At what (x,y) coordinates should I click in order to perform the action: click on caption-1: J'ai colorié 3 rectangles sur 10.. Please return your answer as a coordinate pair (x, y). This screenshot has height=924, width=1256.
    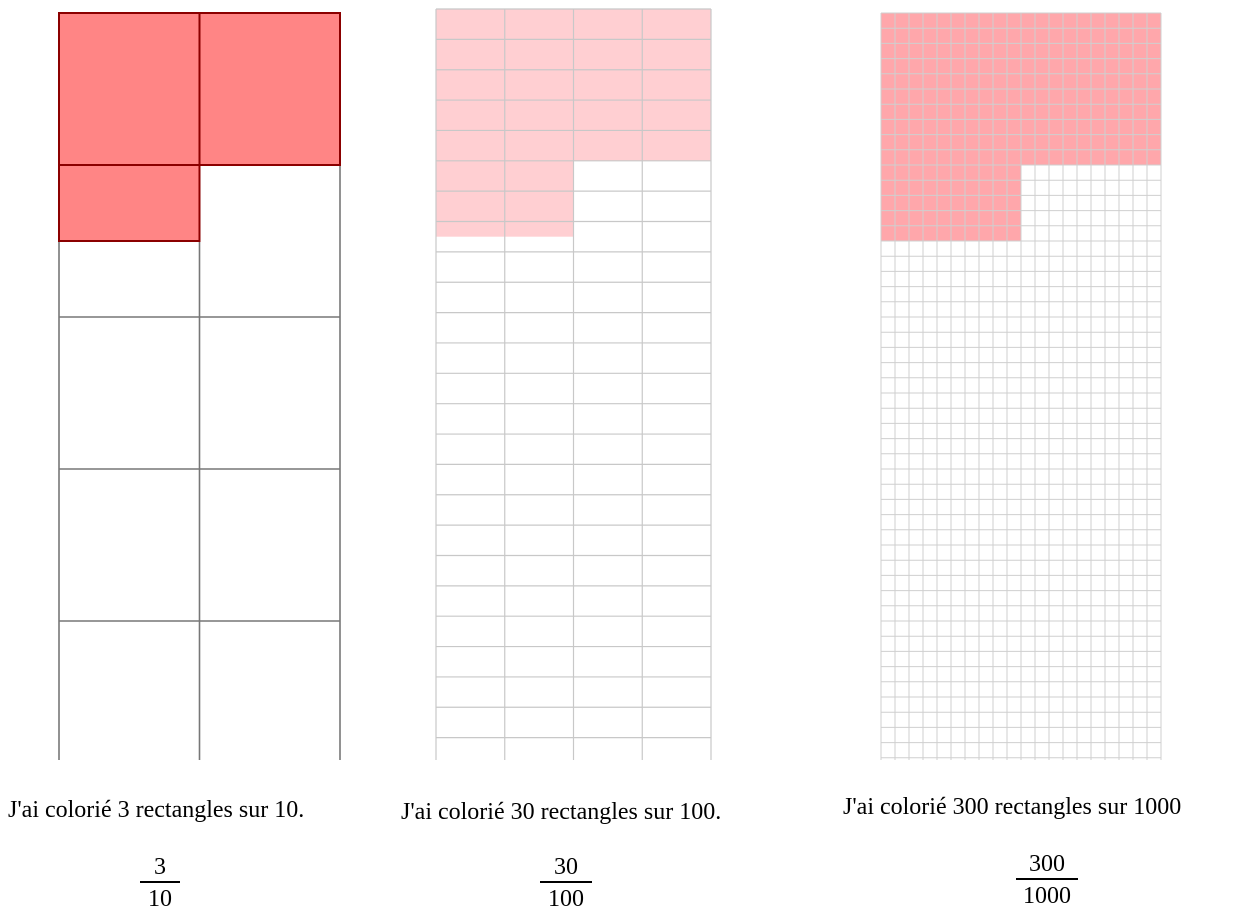
    Looking at the image, I should click on (156, 810).